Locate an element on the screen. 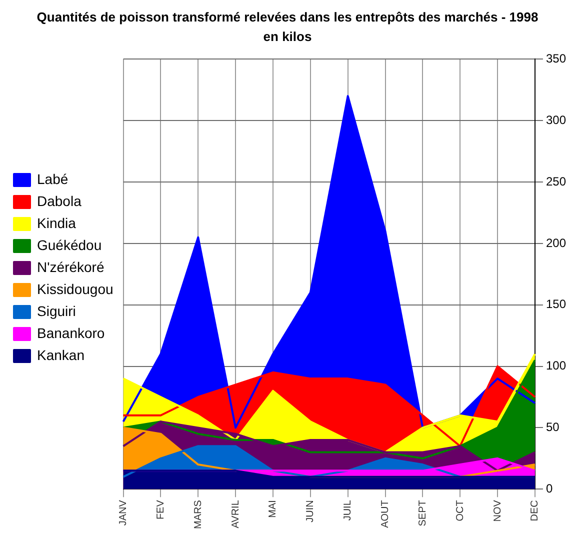 The image size is (579, 538). chart-title: Quantités de poisson transformé relevées dans les entrepôts des marchés - 1998 is located at coordinates (287, 16).